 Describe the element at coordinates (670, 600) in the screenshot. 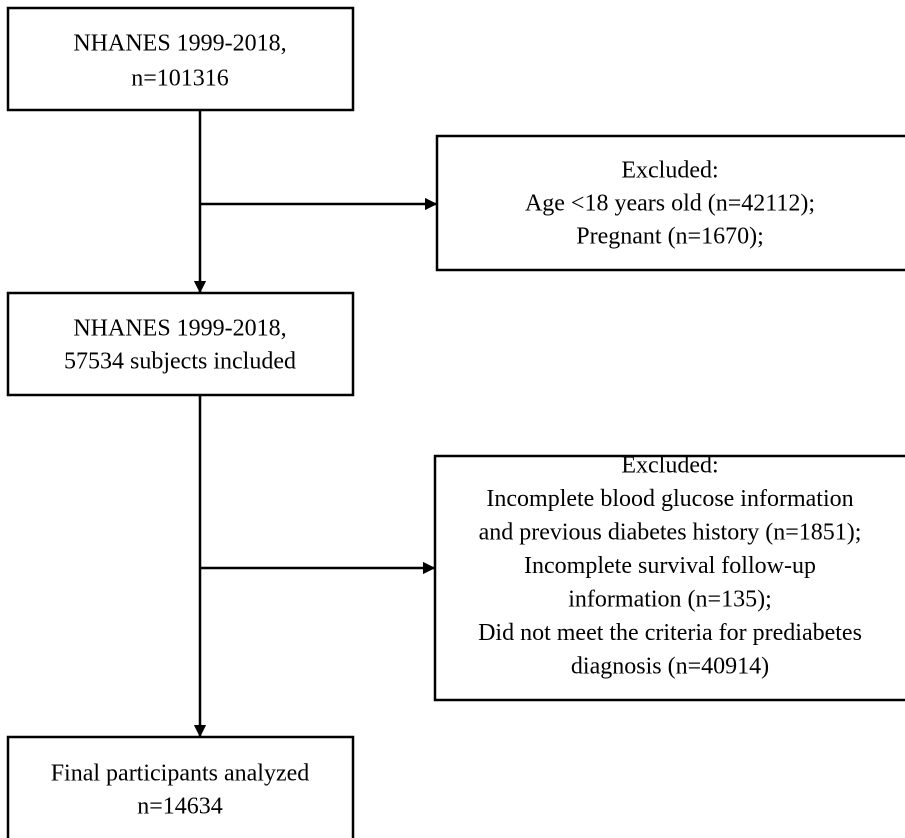

I see `box-text: information (n=135);` at that location.